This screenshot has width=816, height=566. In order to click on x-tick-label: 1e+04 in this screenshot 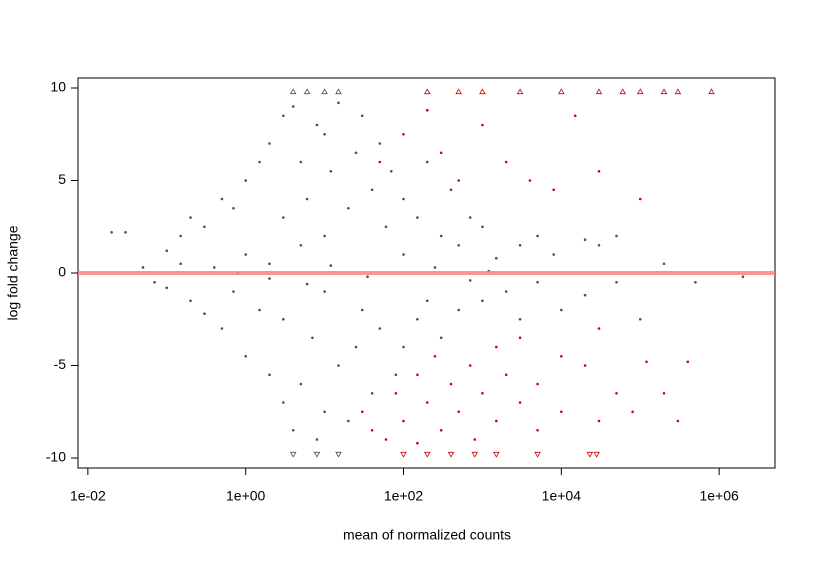, I will do `click(562, 496)`.